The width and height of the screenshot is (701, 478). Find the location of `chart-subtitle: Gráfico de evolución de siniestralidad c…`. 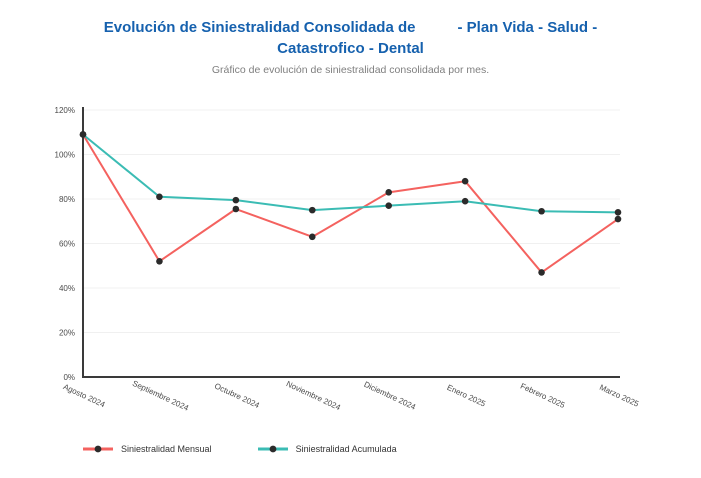

chart-subtitle: Gráfico de evolución de siniestralidad c… is located at coordinates (350, 70).